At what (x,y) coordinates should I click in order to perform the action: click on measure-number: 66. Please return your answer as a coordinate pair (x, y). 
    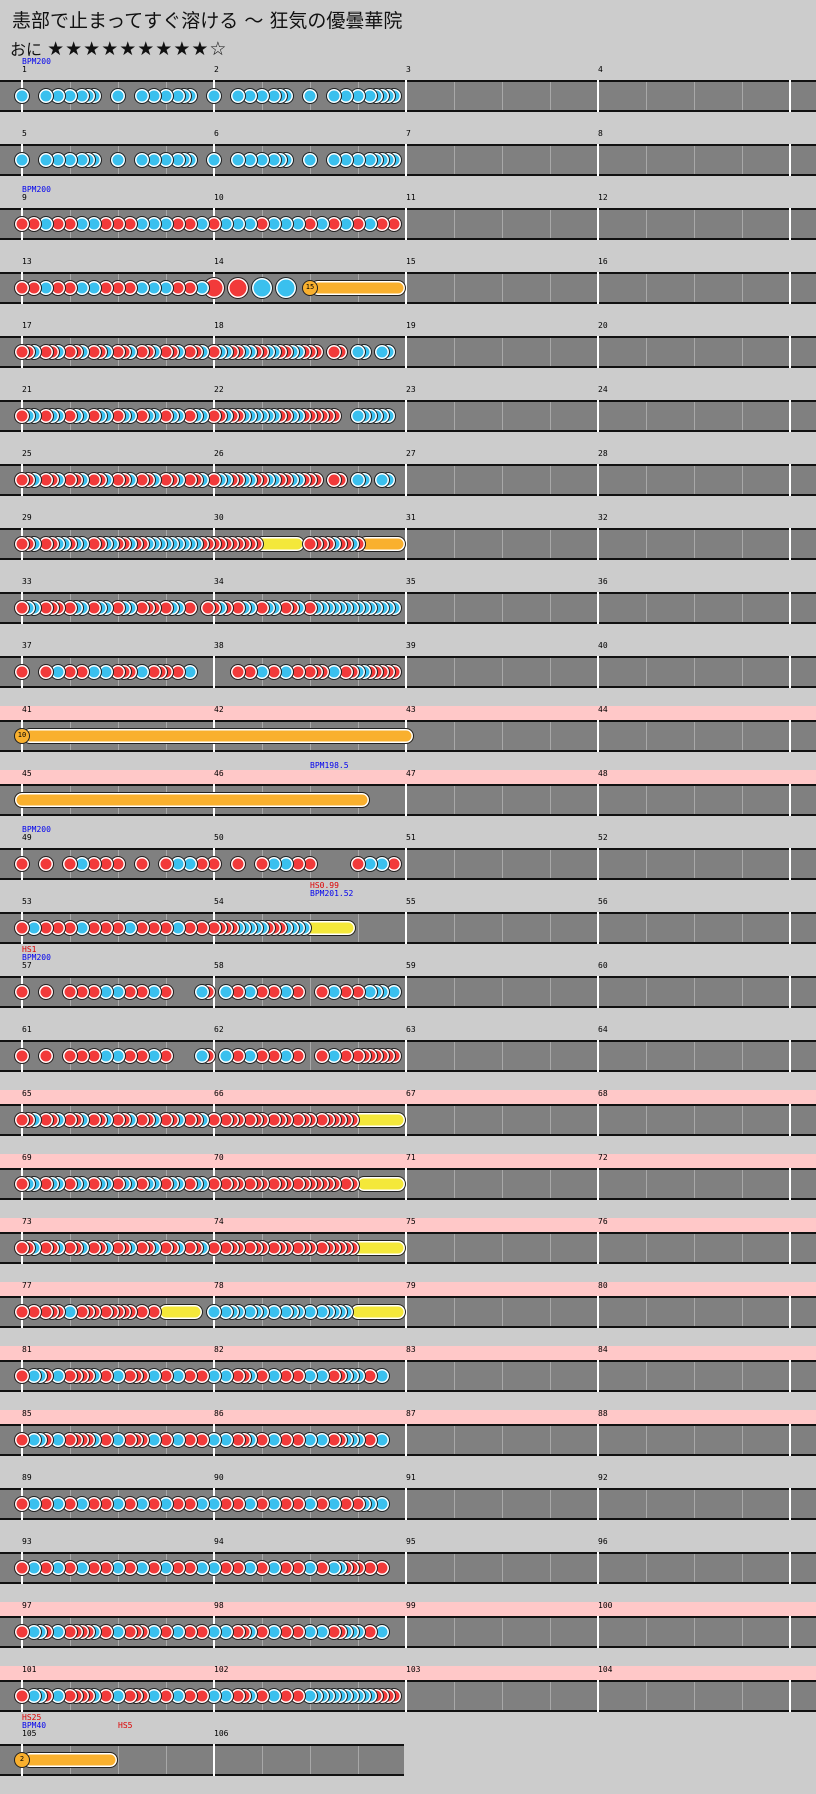
    Looking at the image, I should click on (219, 1093).